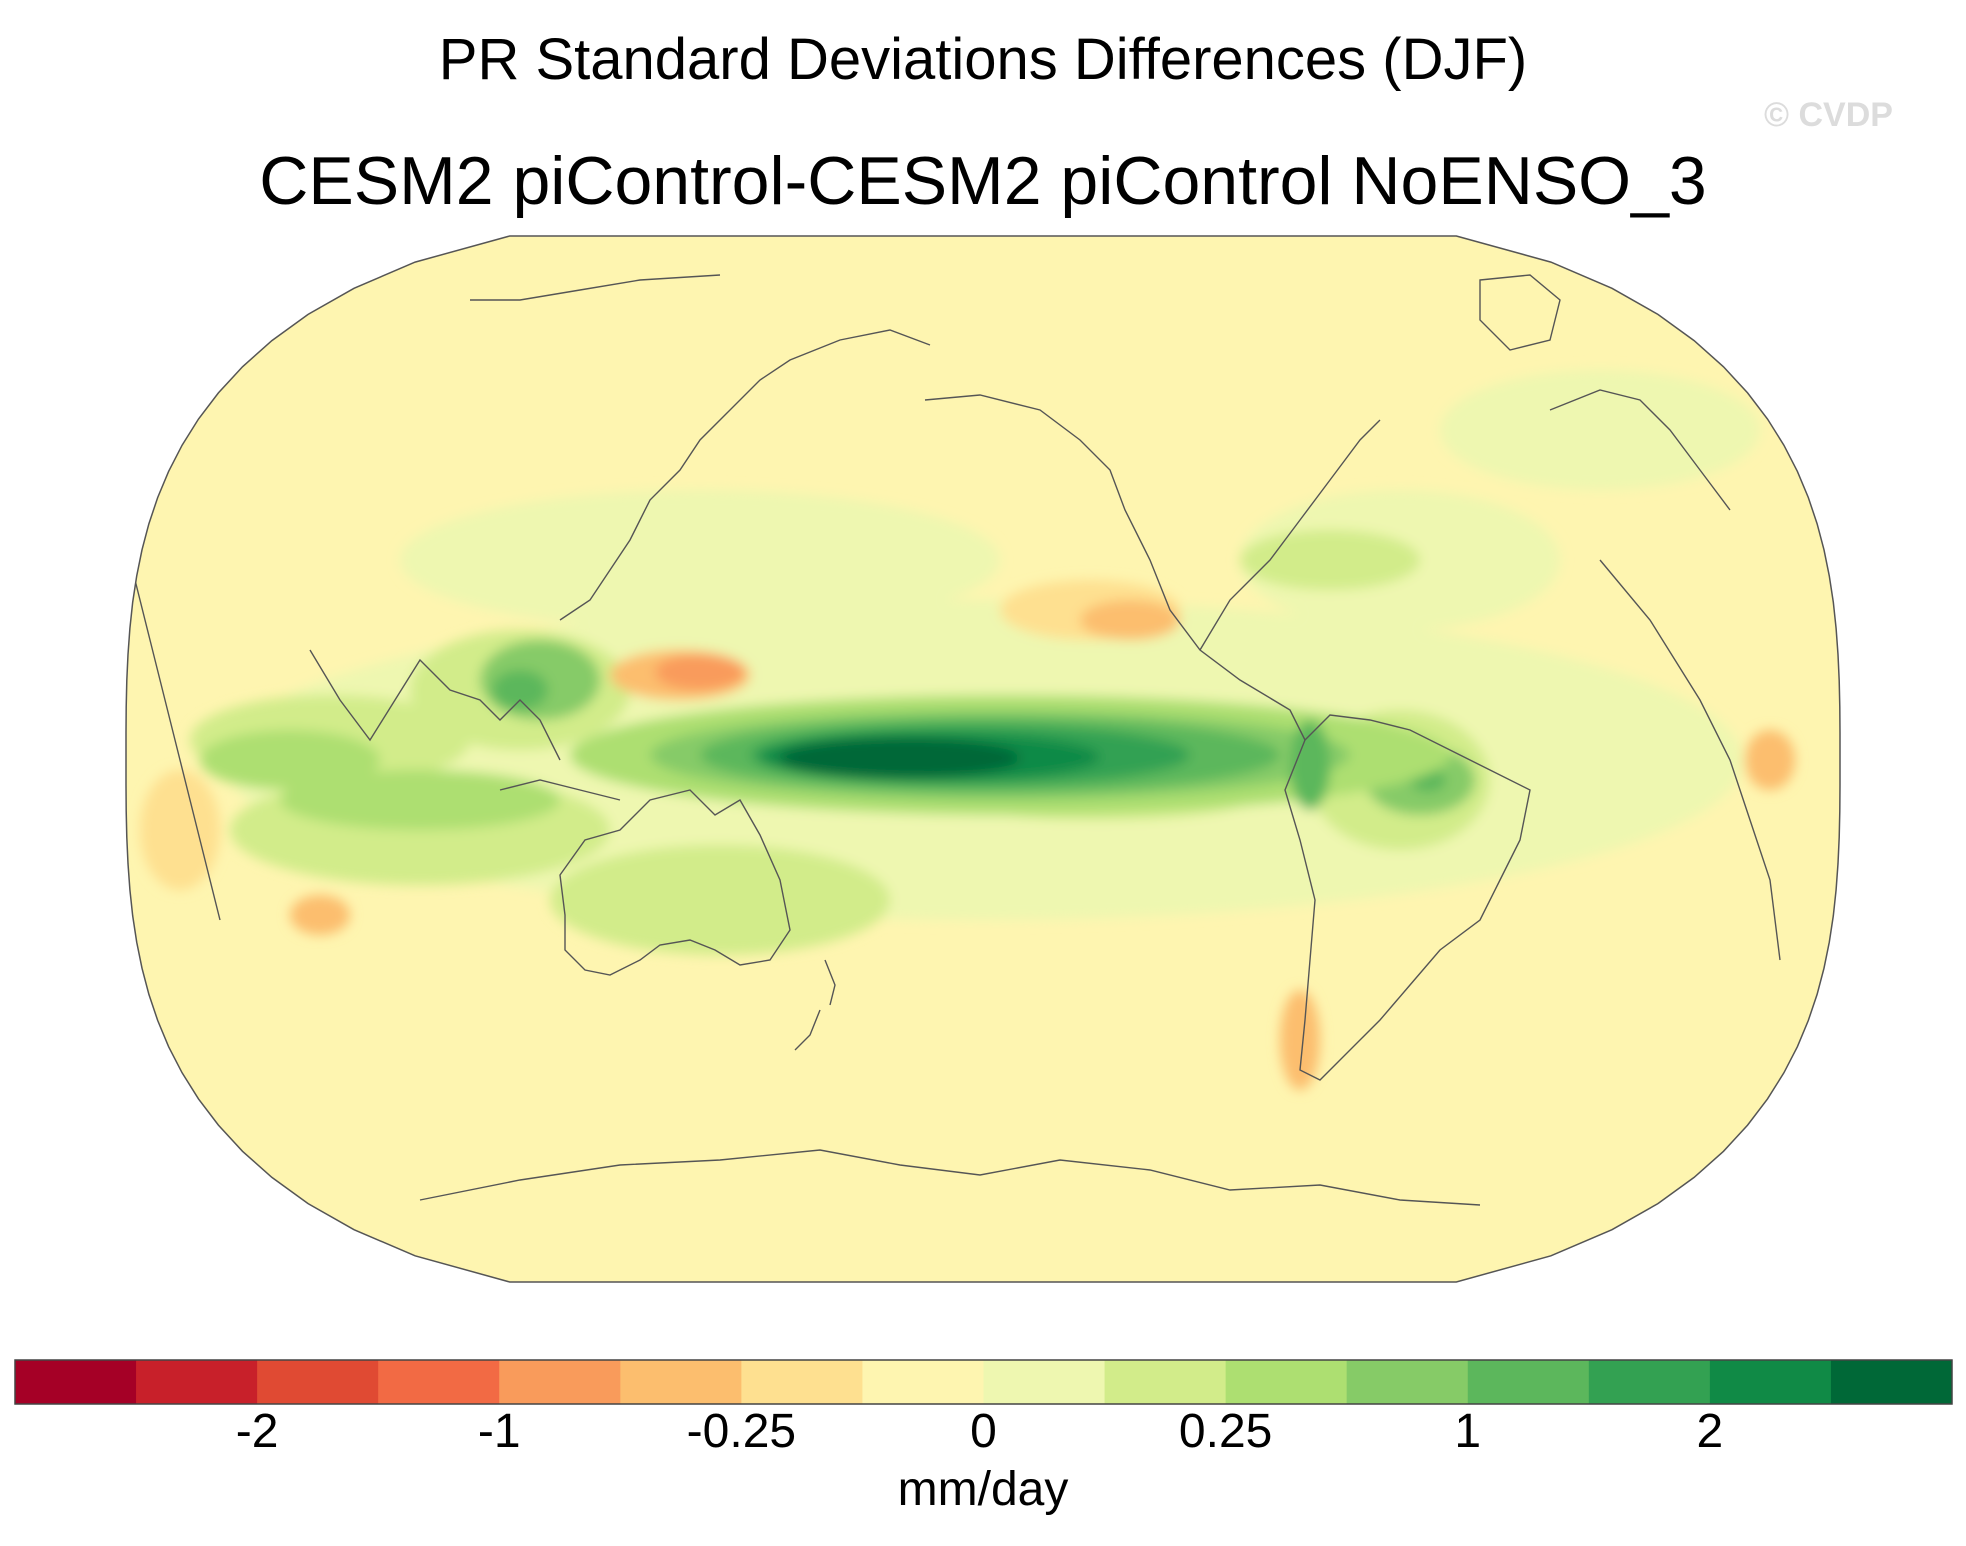 Image resolution: width=1966 pixels, height=1546 pixels. Describe the element at coordinates (983, 181) in the screenshot. I see `plot-subtitle: CESM2 piControl-CESM2 piControl NoENSO_3` at that location.